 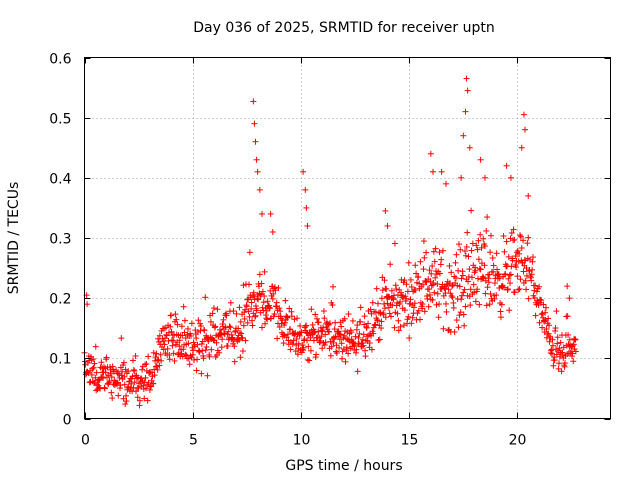 What do you see at coordinates (302, 441) in the screenshot?
I see `x-tick-label: 10` at bounding box center [302, 441].